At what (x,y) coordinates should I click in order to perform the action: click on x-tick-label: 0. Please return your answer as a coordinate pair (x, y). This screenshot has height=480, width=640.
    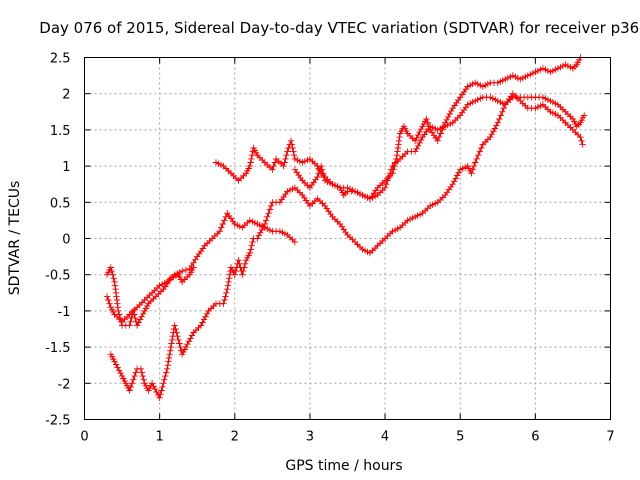
    Looking at the image, I should click on (84, 437).